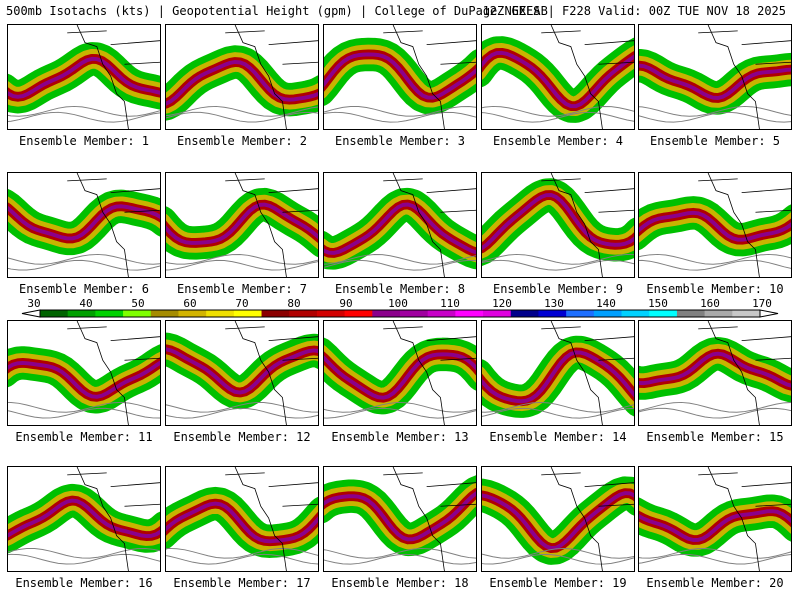  I want to click on colorbar-arrow-right, so click(769, 313).